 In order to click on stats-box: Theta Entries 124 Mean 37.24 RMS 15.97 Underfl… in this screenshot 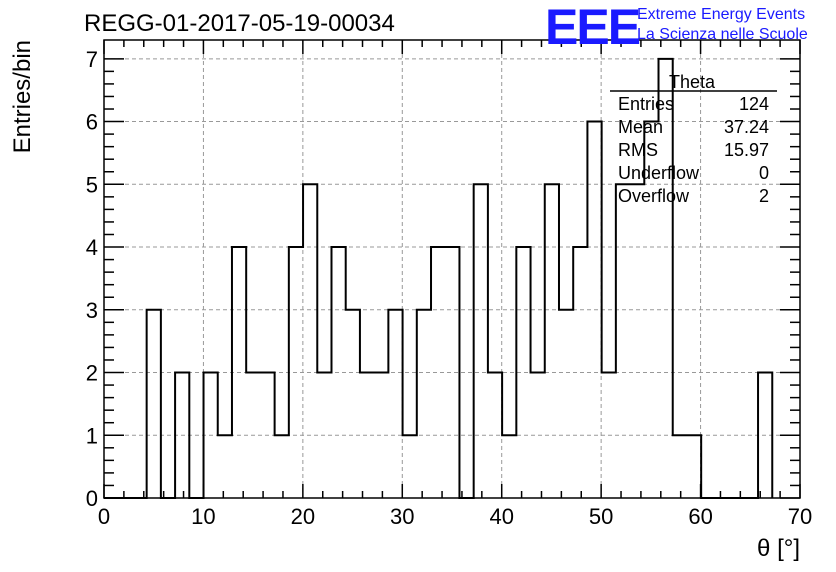, I will do `click(693, 139)`.